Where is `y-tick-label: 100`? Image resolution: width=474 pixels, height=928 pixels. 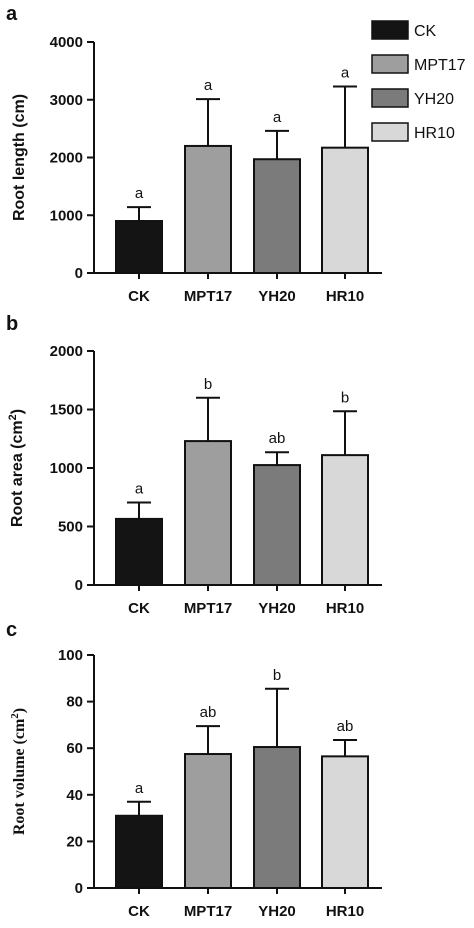
y-tick-label: 100 is located at coordinates (70, 655).